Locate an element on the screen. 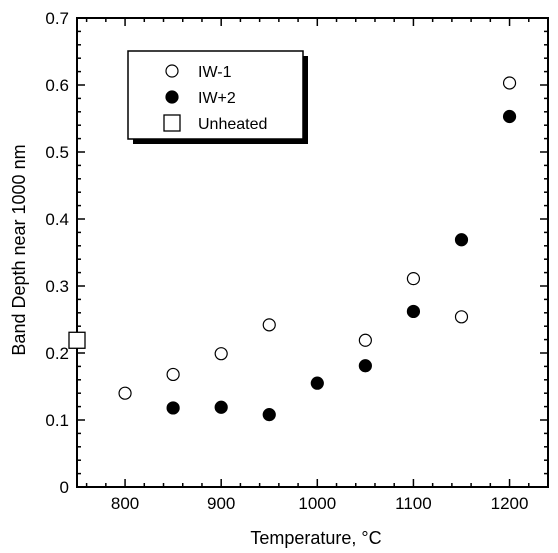 The height and width of the screenshot is (553, 558). x-tick-label: 800 is located at coordinates (125, 503).